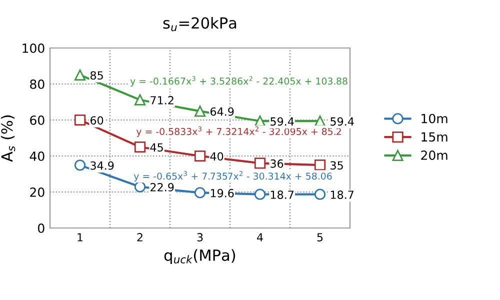 Image resolution: width=500 pixels, height=300 pixels. Describe the element at coordinates (80, 237) in the screenshot. I see `x-tick-label: 1` at that location.